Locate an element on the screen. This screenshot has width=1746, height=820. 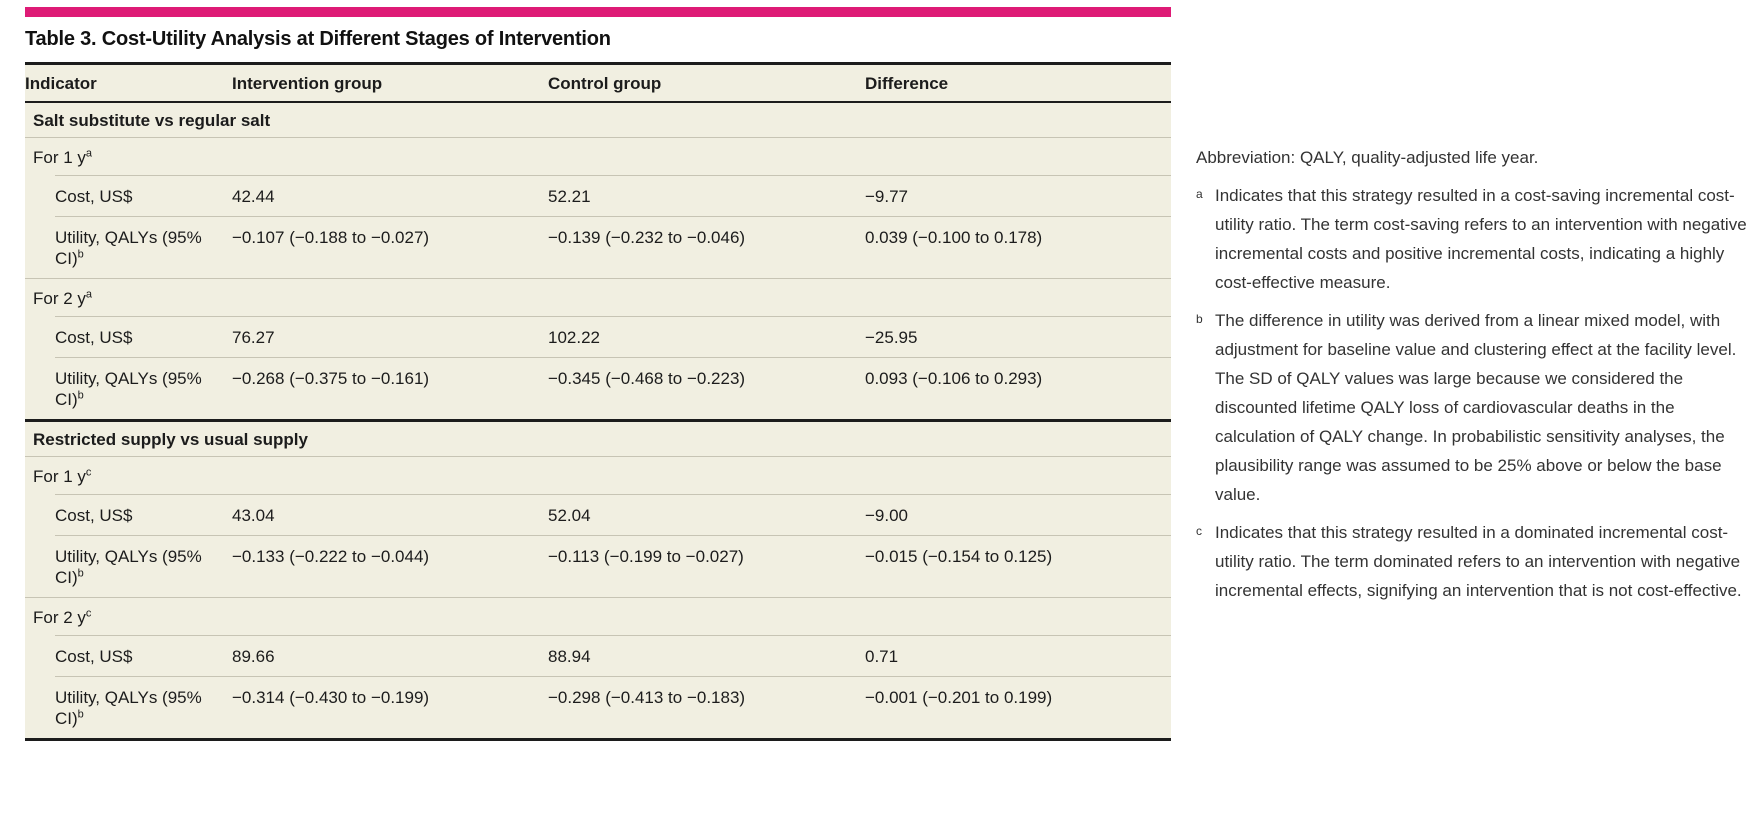
cell-difference: 0.093 (−0.106 to 0.293) is located at coordinates (954, 378).